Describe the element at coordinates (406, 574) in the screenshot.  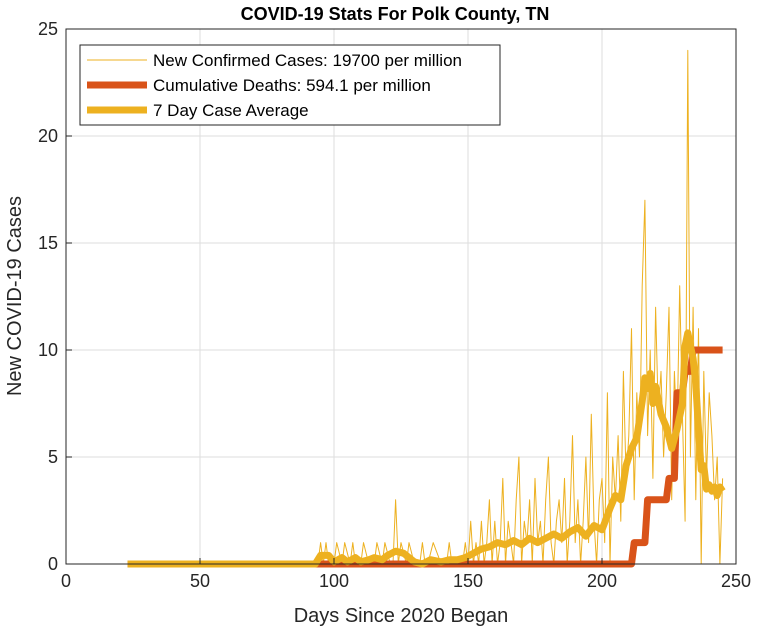
I see `x-axis: 0 50 100 150 200 250` at that location.